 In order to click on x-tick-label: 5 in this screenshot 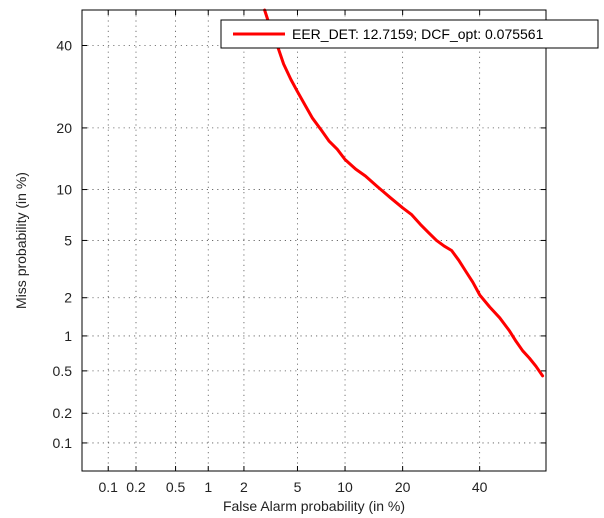, I will do `click(298, 487)`.